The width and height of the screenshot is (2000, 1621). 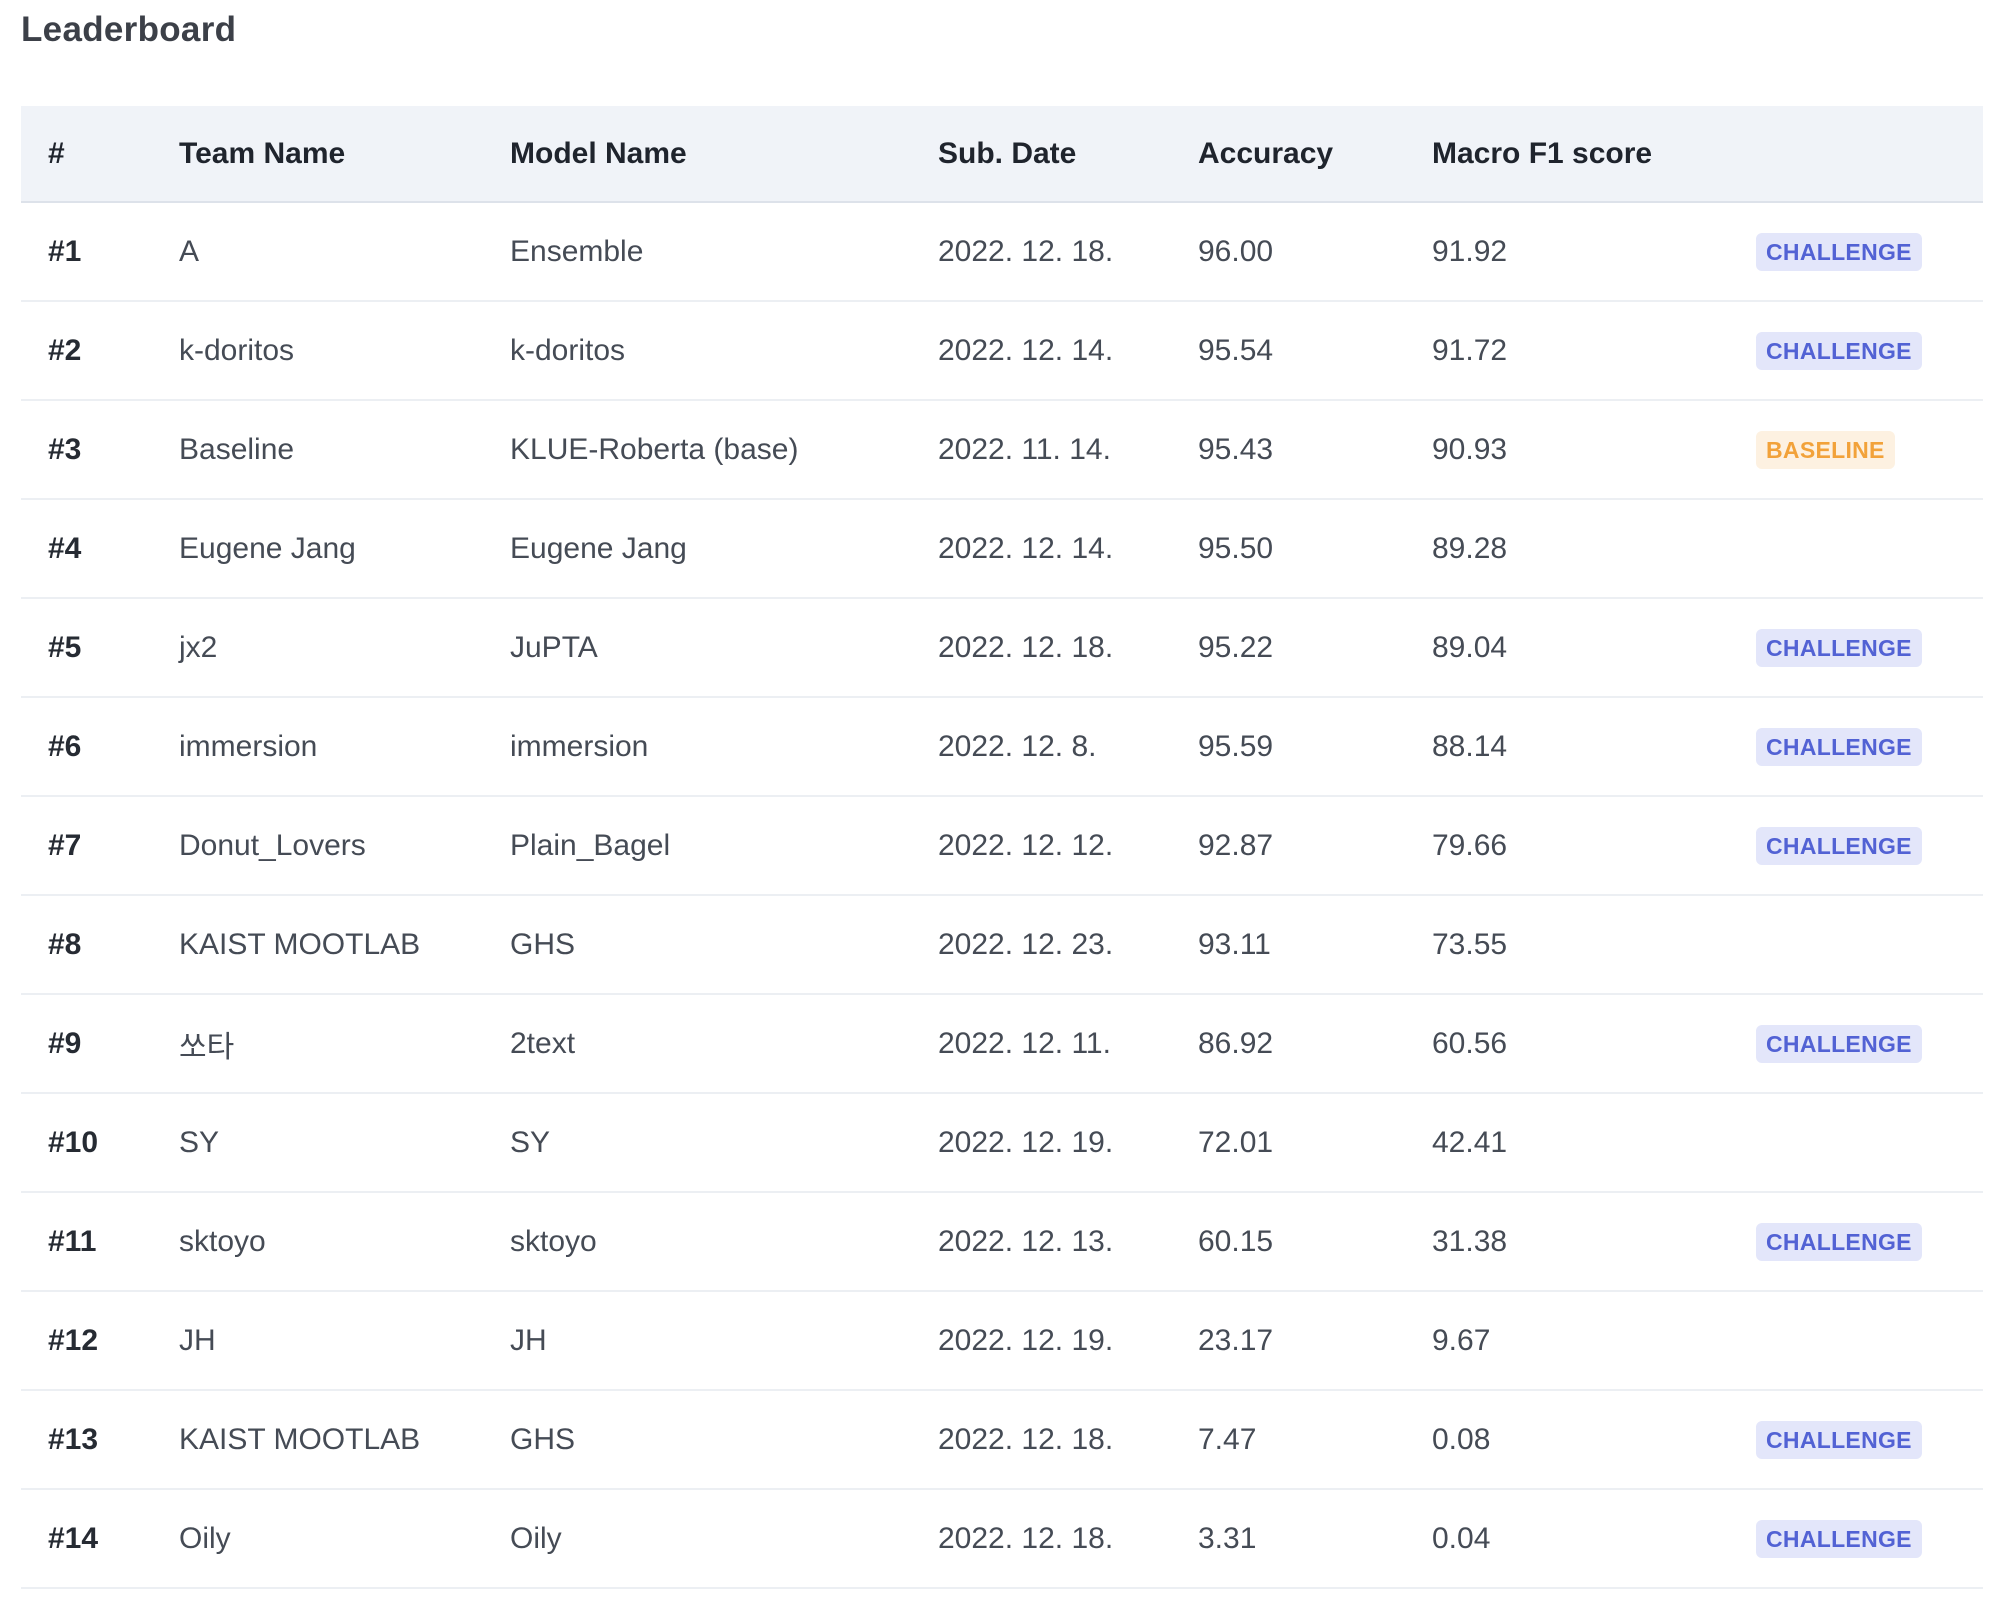 What do you see at coordinates (1236, 1142) in the screenshot?
I see `accuracy-cell: 72.01` at bounding box center [1236, 1142].